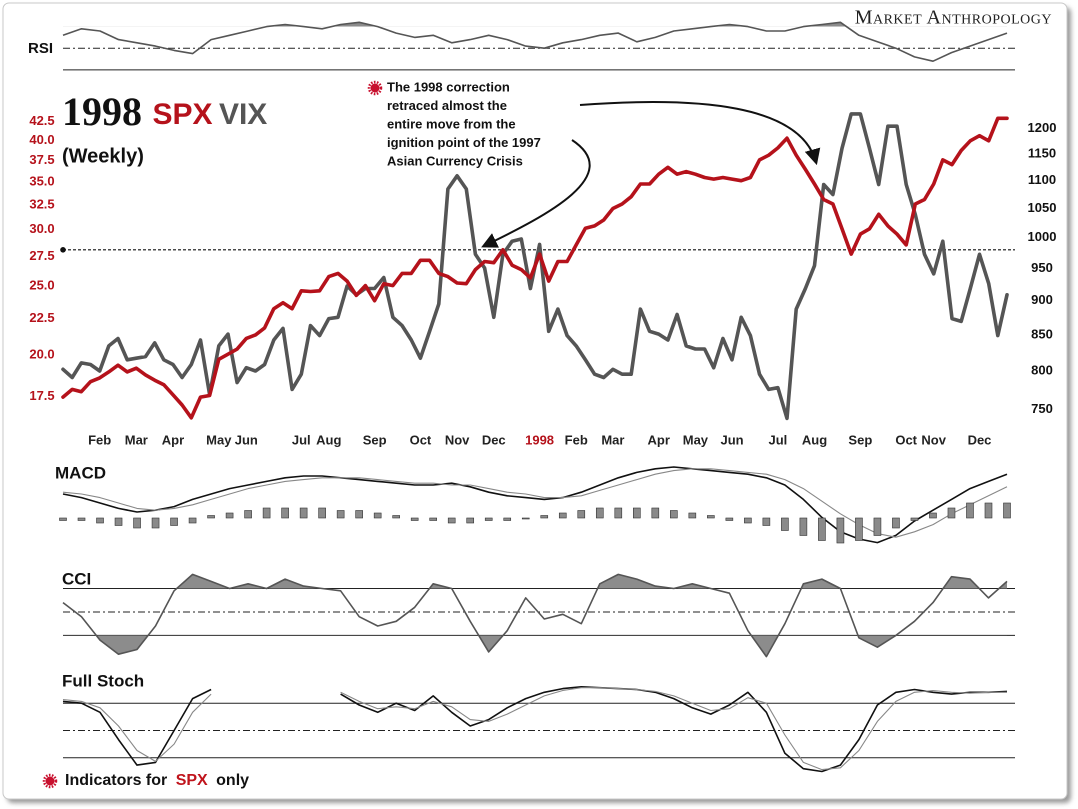 This screenshot has height=809, width=1078. I want to click on annotation-text: The 1998 correction, so click(448, 86).